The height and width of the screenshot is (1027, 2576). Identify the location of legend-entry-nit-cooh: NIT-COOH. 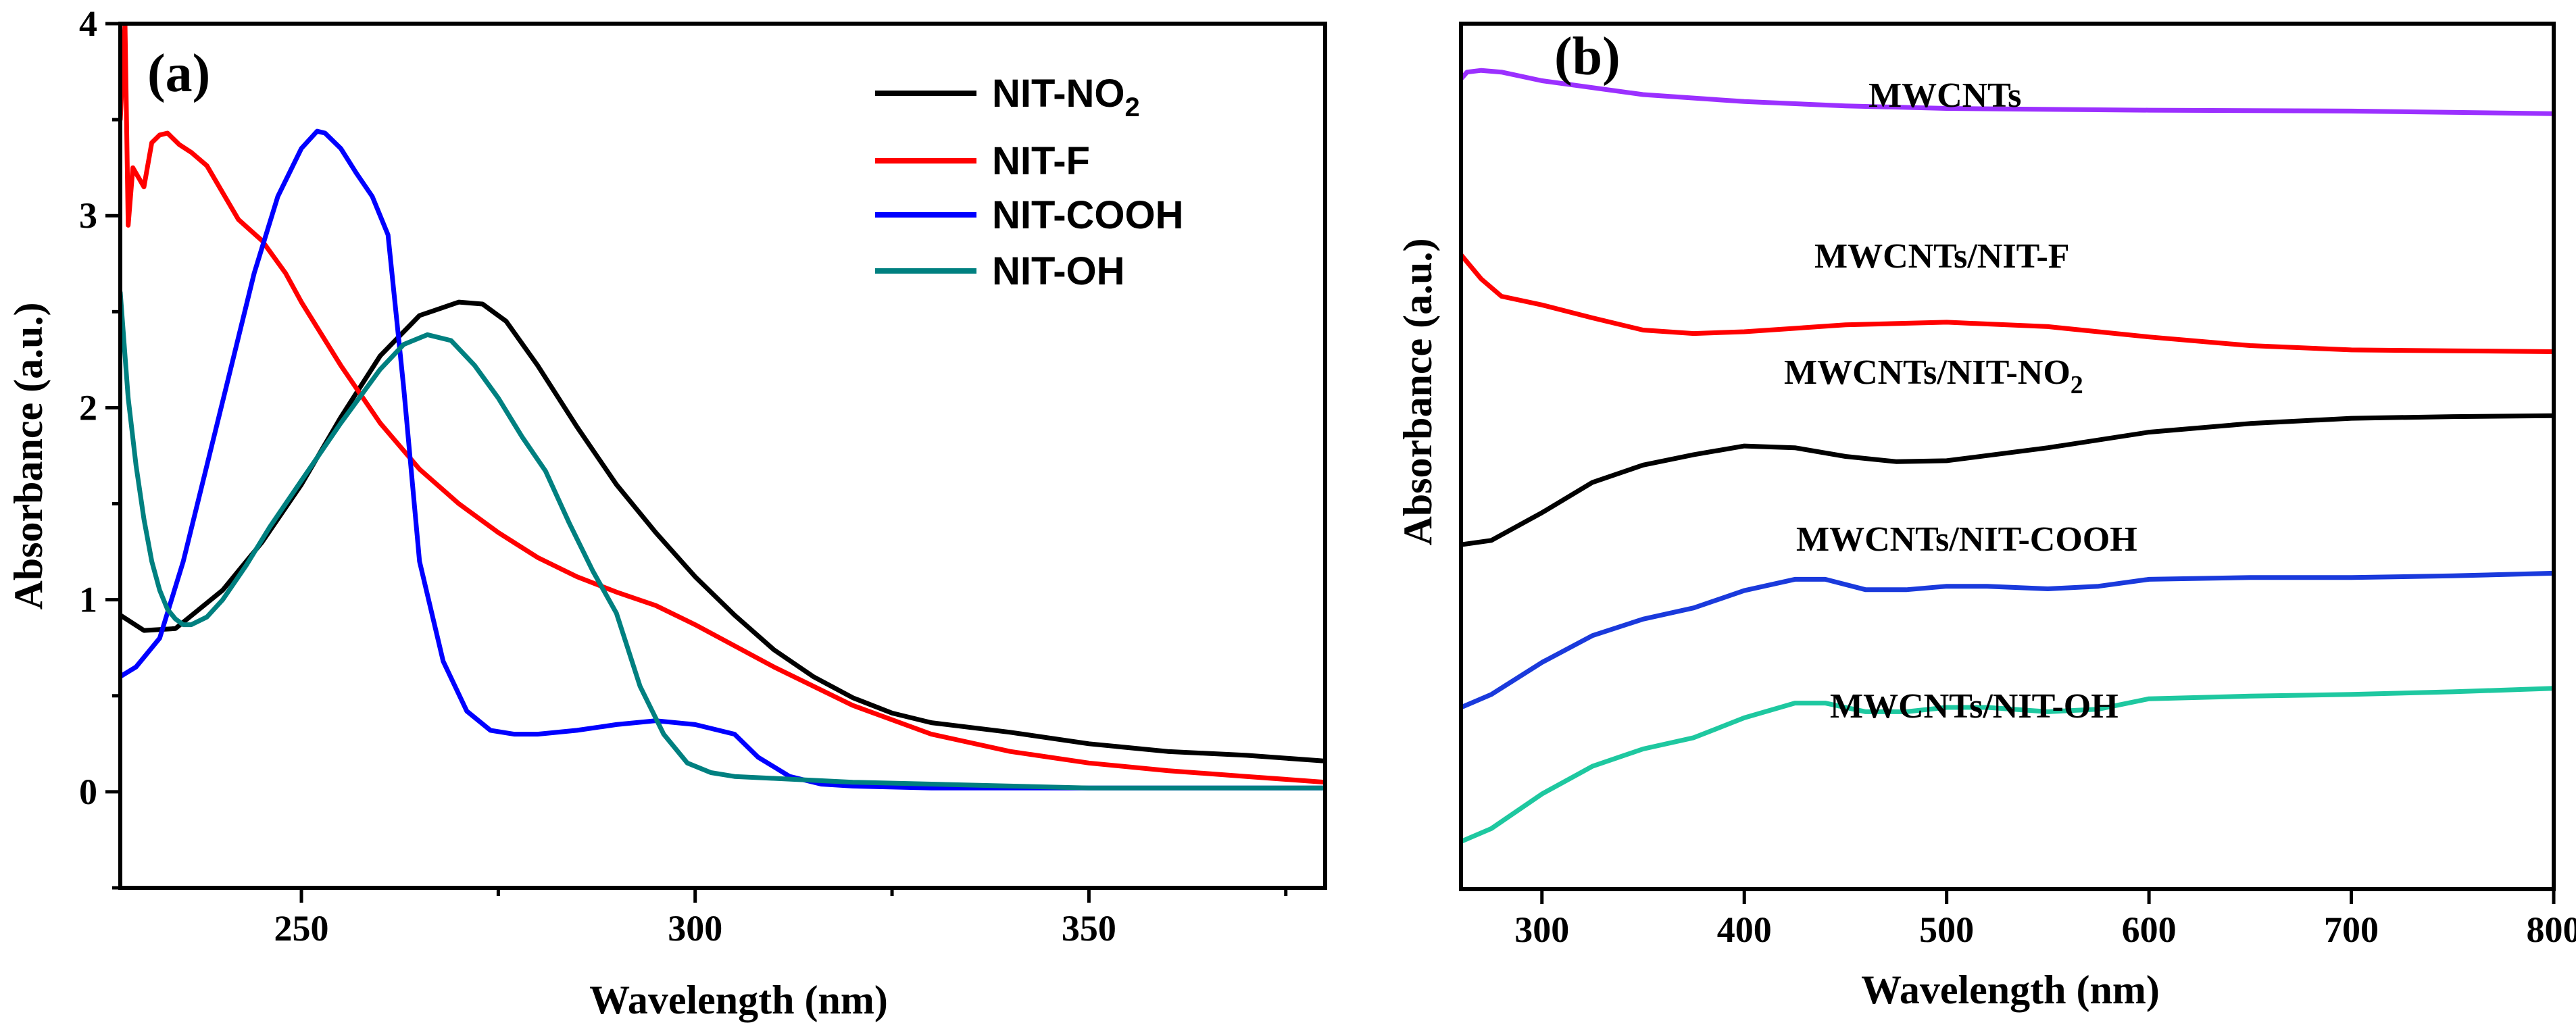
(1029, 215).